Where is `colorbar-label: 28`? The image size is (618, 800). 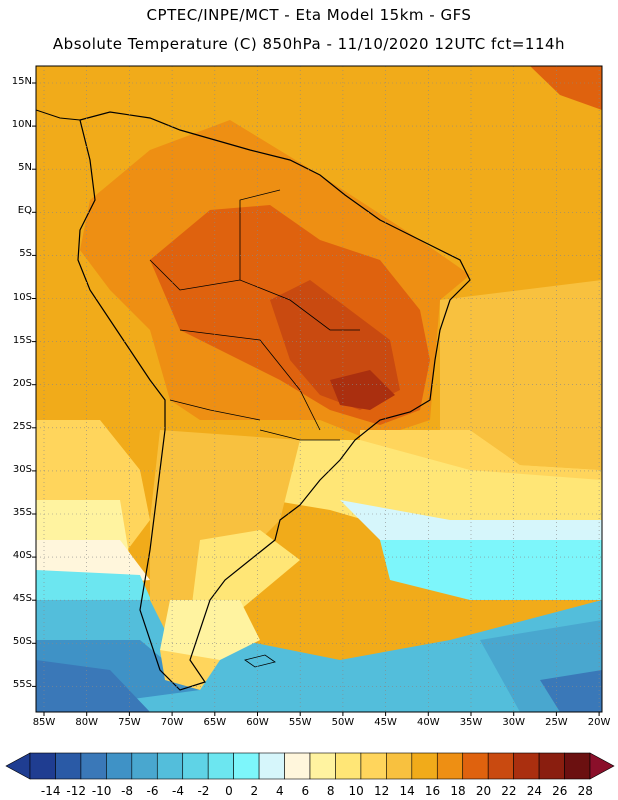
colorbar-label: 28 is located at coordinates (585, 791).